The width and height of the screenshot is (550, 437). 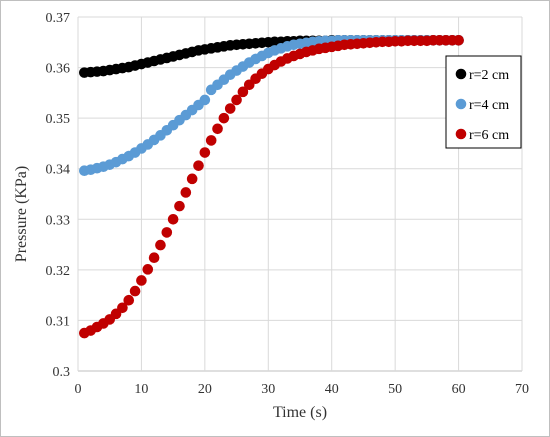 What do you see at coordinates (58, 18) in the screenshot?
I see `y-tick-label: 0.37` at bounding box center [58, 18].